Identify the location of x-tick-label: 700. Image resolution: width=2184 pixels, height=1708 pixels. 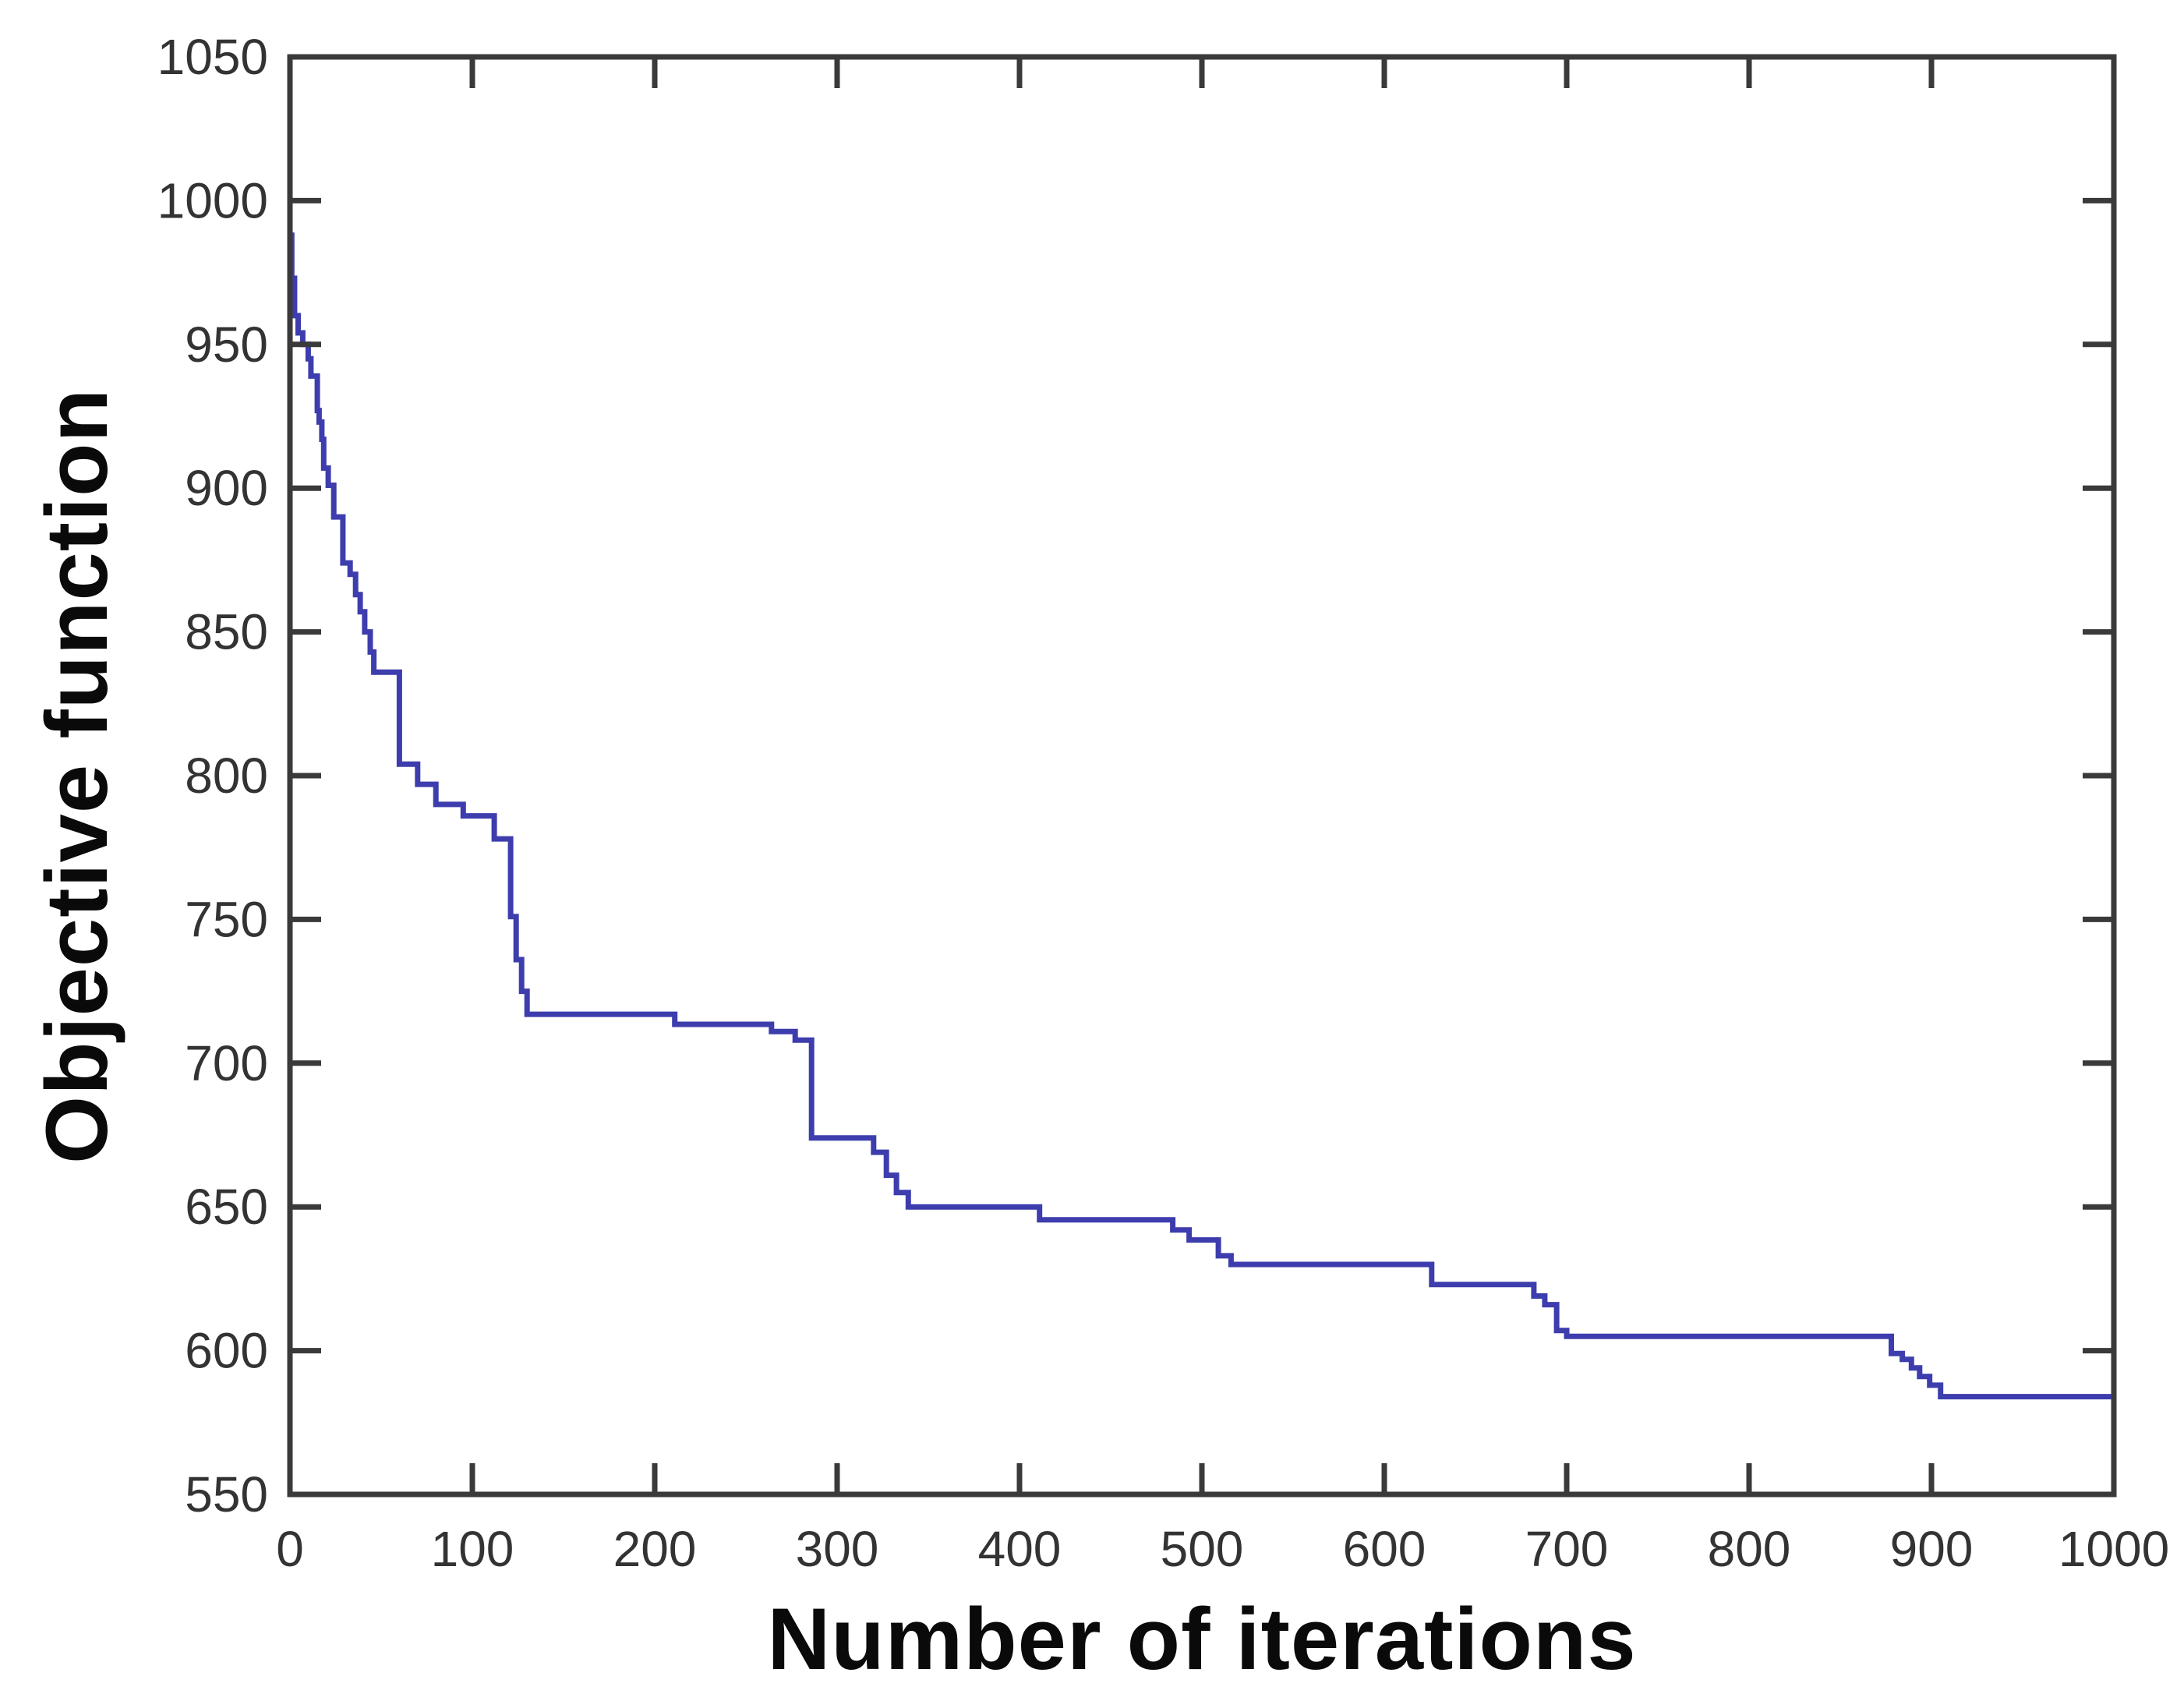
(1567, 1549).